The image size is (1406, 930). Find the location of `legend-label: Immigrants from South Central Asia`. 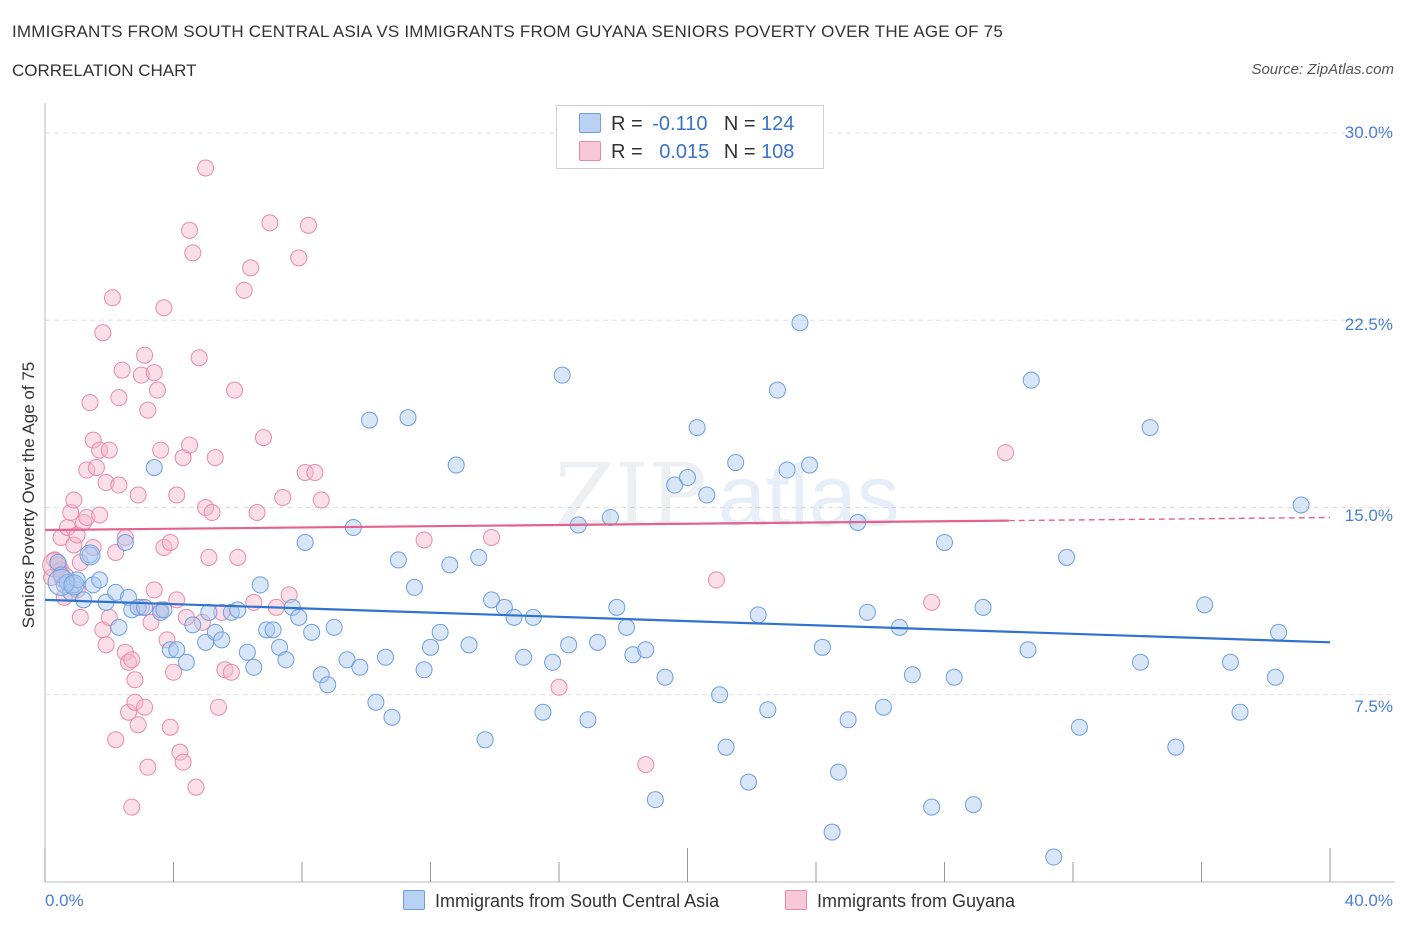

legend-label: Immigrants from South Central Asia is located at coordinates (577, 901).